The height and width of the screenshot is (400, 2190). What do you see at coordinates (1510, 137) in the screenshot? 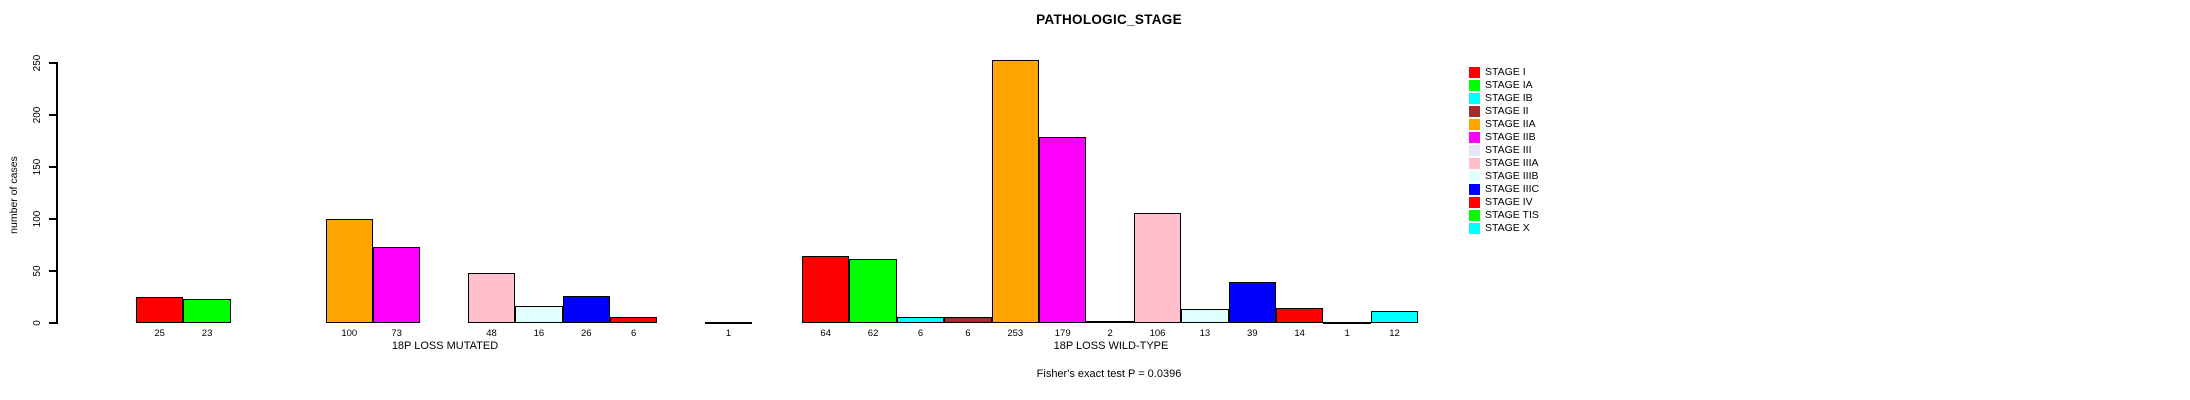
I see `legend-label-stage-iib: STAGE IIB` at bounding box center [1510, 137].